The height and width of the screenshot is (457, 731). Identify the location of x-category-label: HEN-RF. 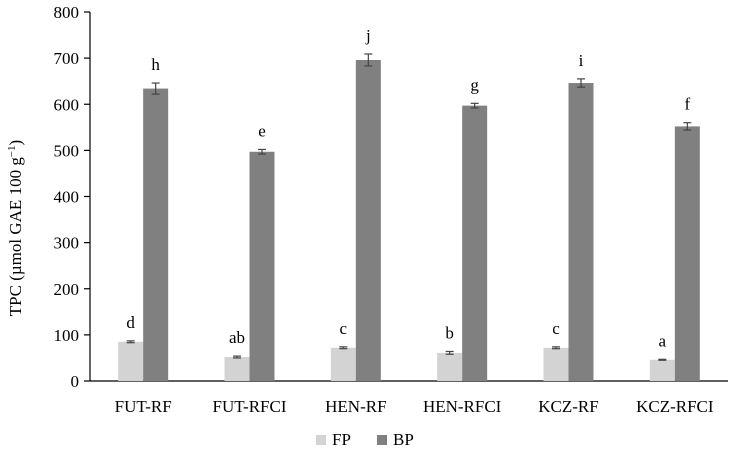
(355, 406).